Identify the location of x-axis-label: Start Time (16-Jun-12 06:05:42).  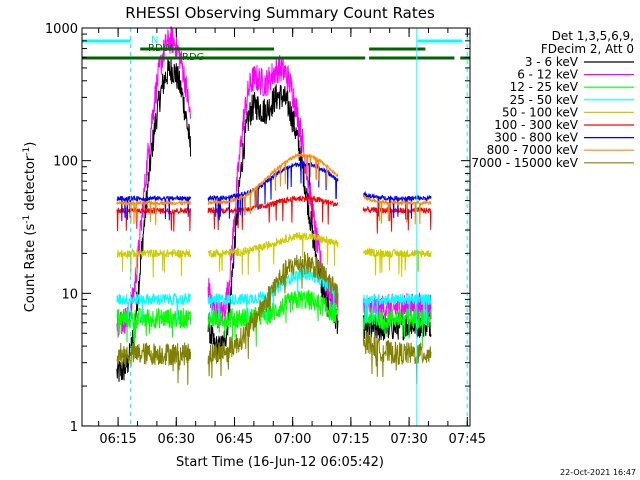
(280, 462).